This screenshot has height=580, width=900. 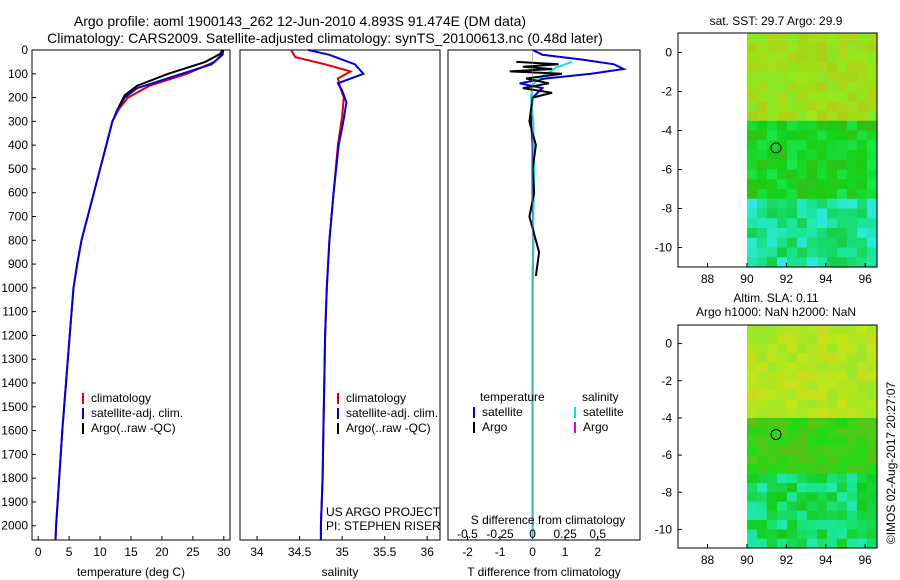 What do you see at coordinates (777, 150) in the screenshot?
I see `sst-map-frame` at bounding box center [777, 150].